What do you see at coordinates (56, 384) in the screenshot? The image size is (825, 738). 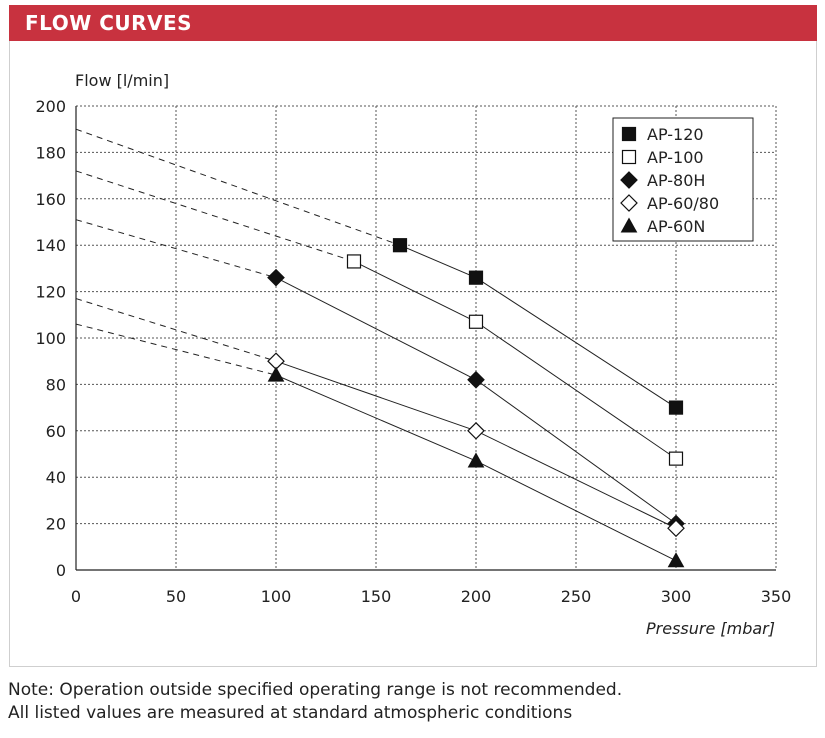 I see `y-tick-label: 80` at bounding box center [56, 384].